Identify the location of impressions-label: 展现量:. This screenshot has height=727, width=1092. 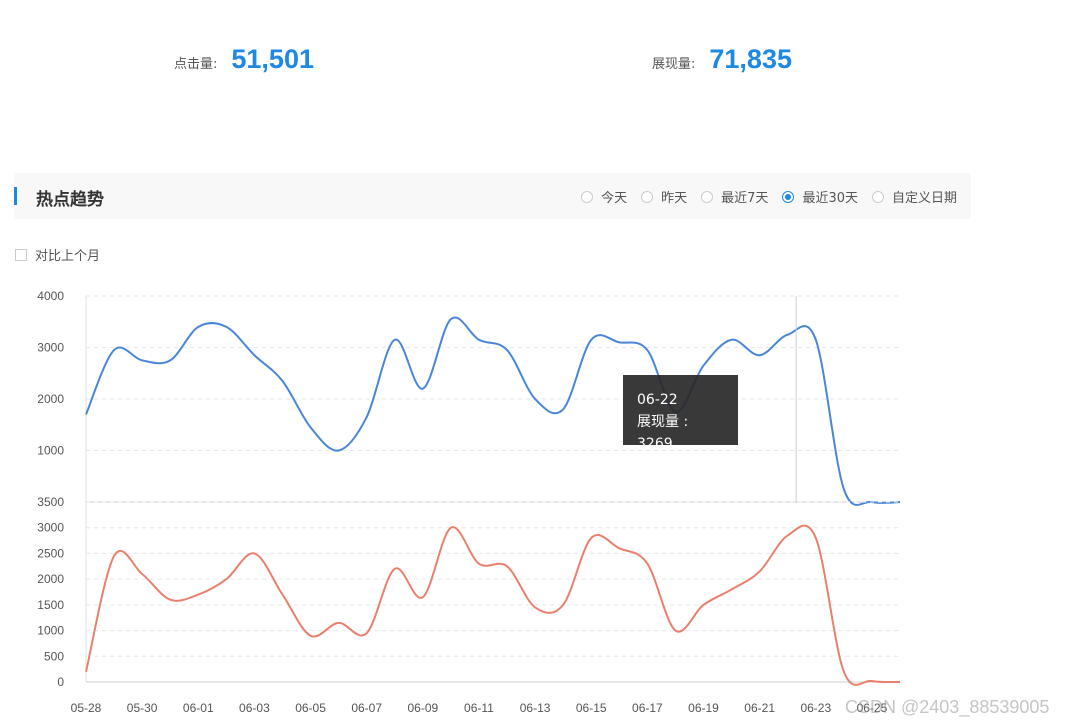
(674, 64).